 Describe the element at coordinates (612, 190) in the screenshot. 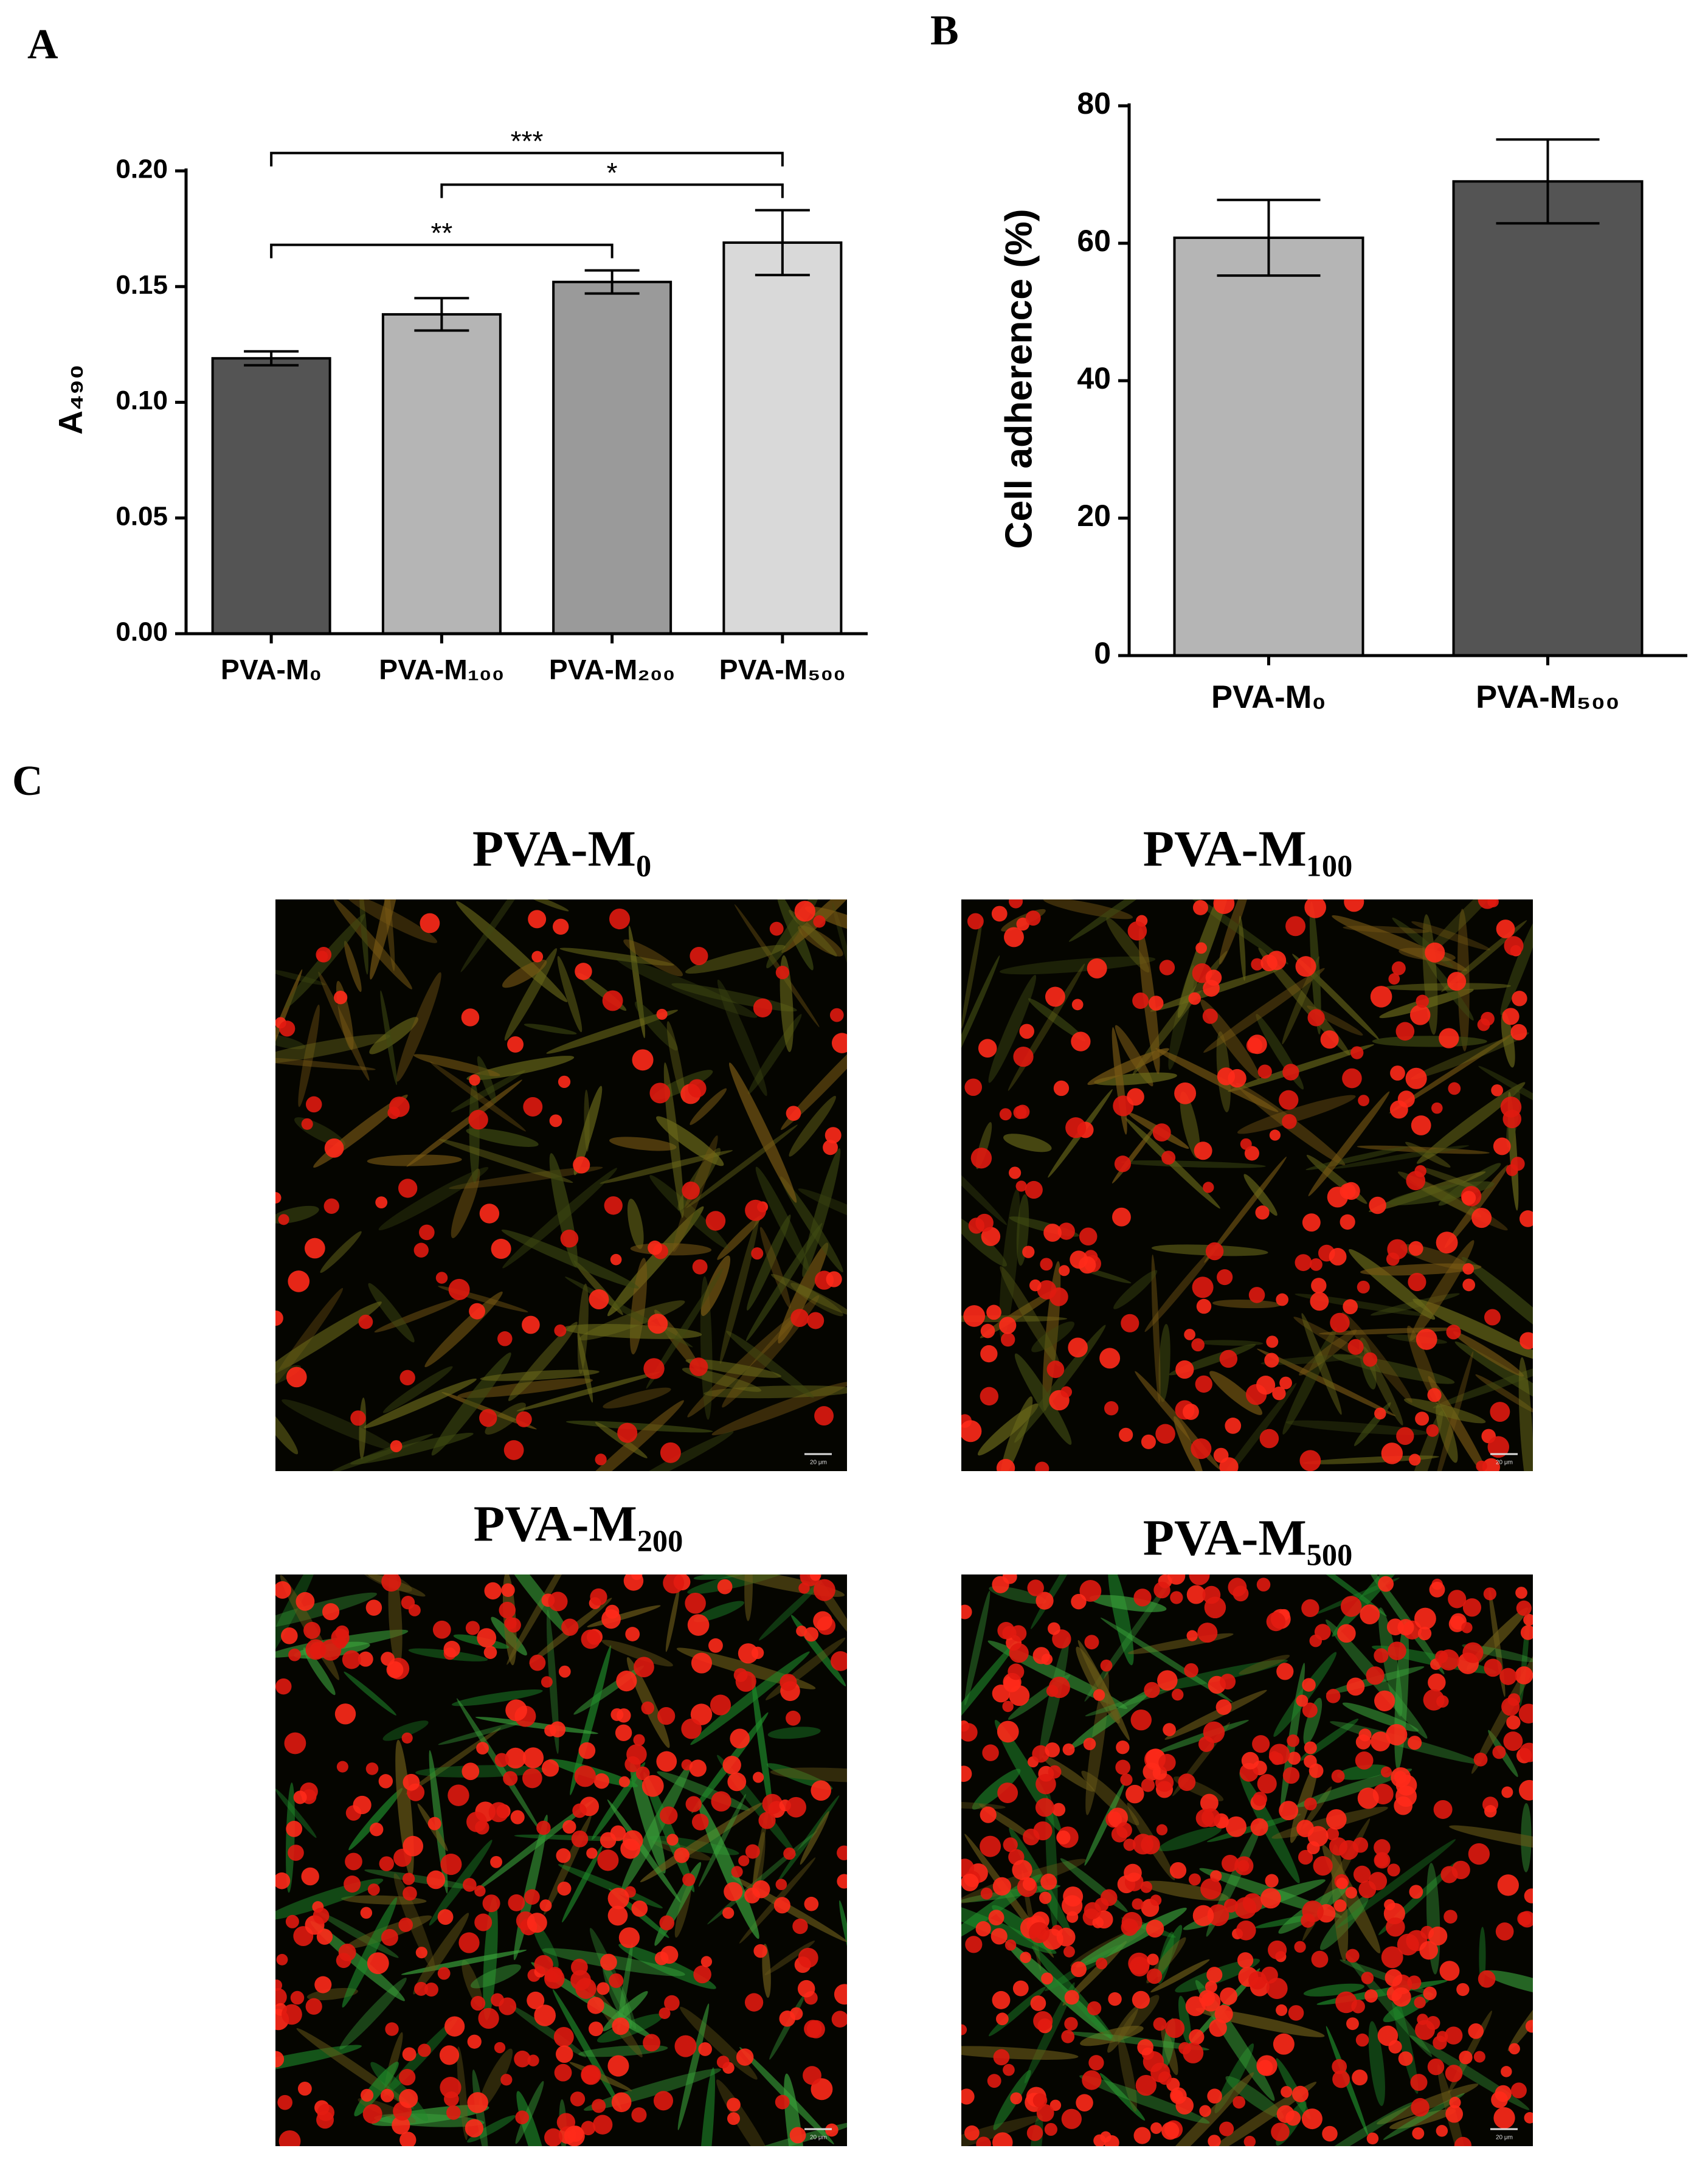

I see `significance-bracket` at that location.